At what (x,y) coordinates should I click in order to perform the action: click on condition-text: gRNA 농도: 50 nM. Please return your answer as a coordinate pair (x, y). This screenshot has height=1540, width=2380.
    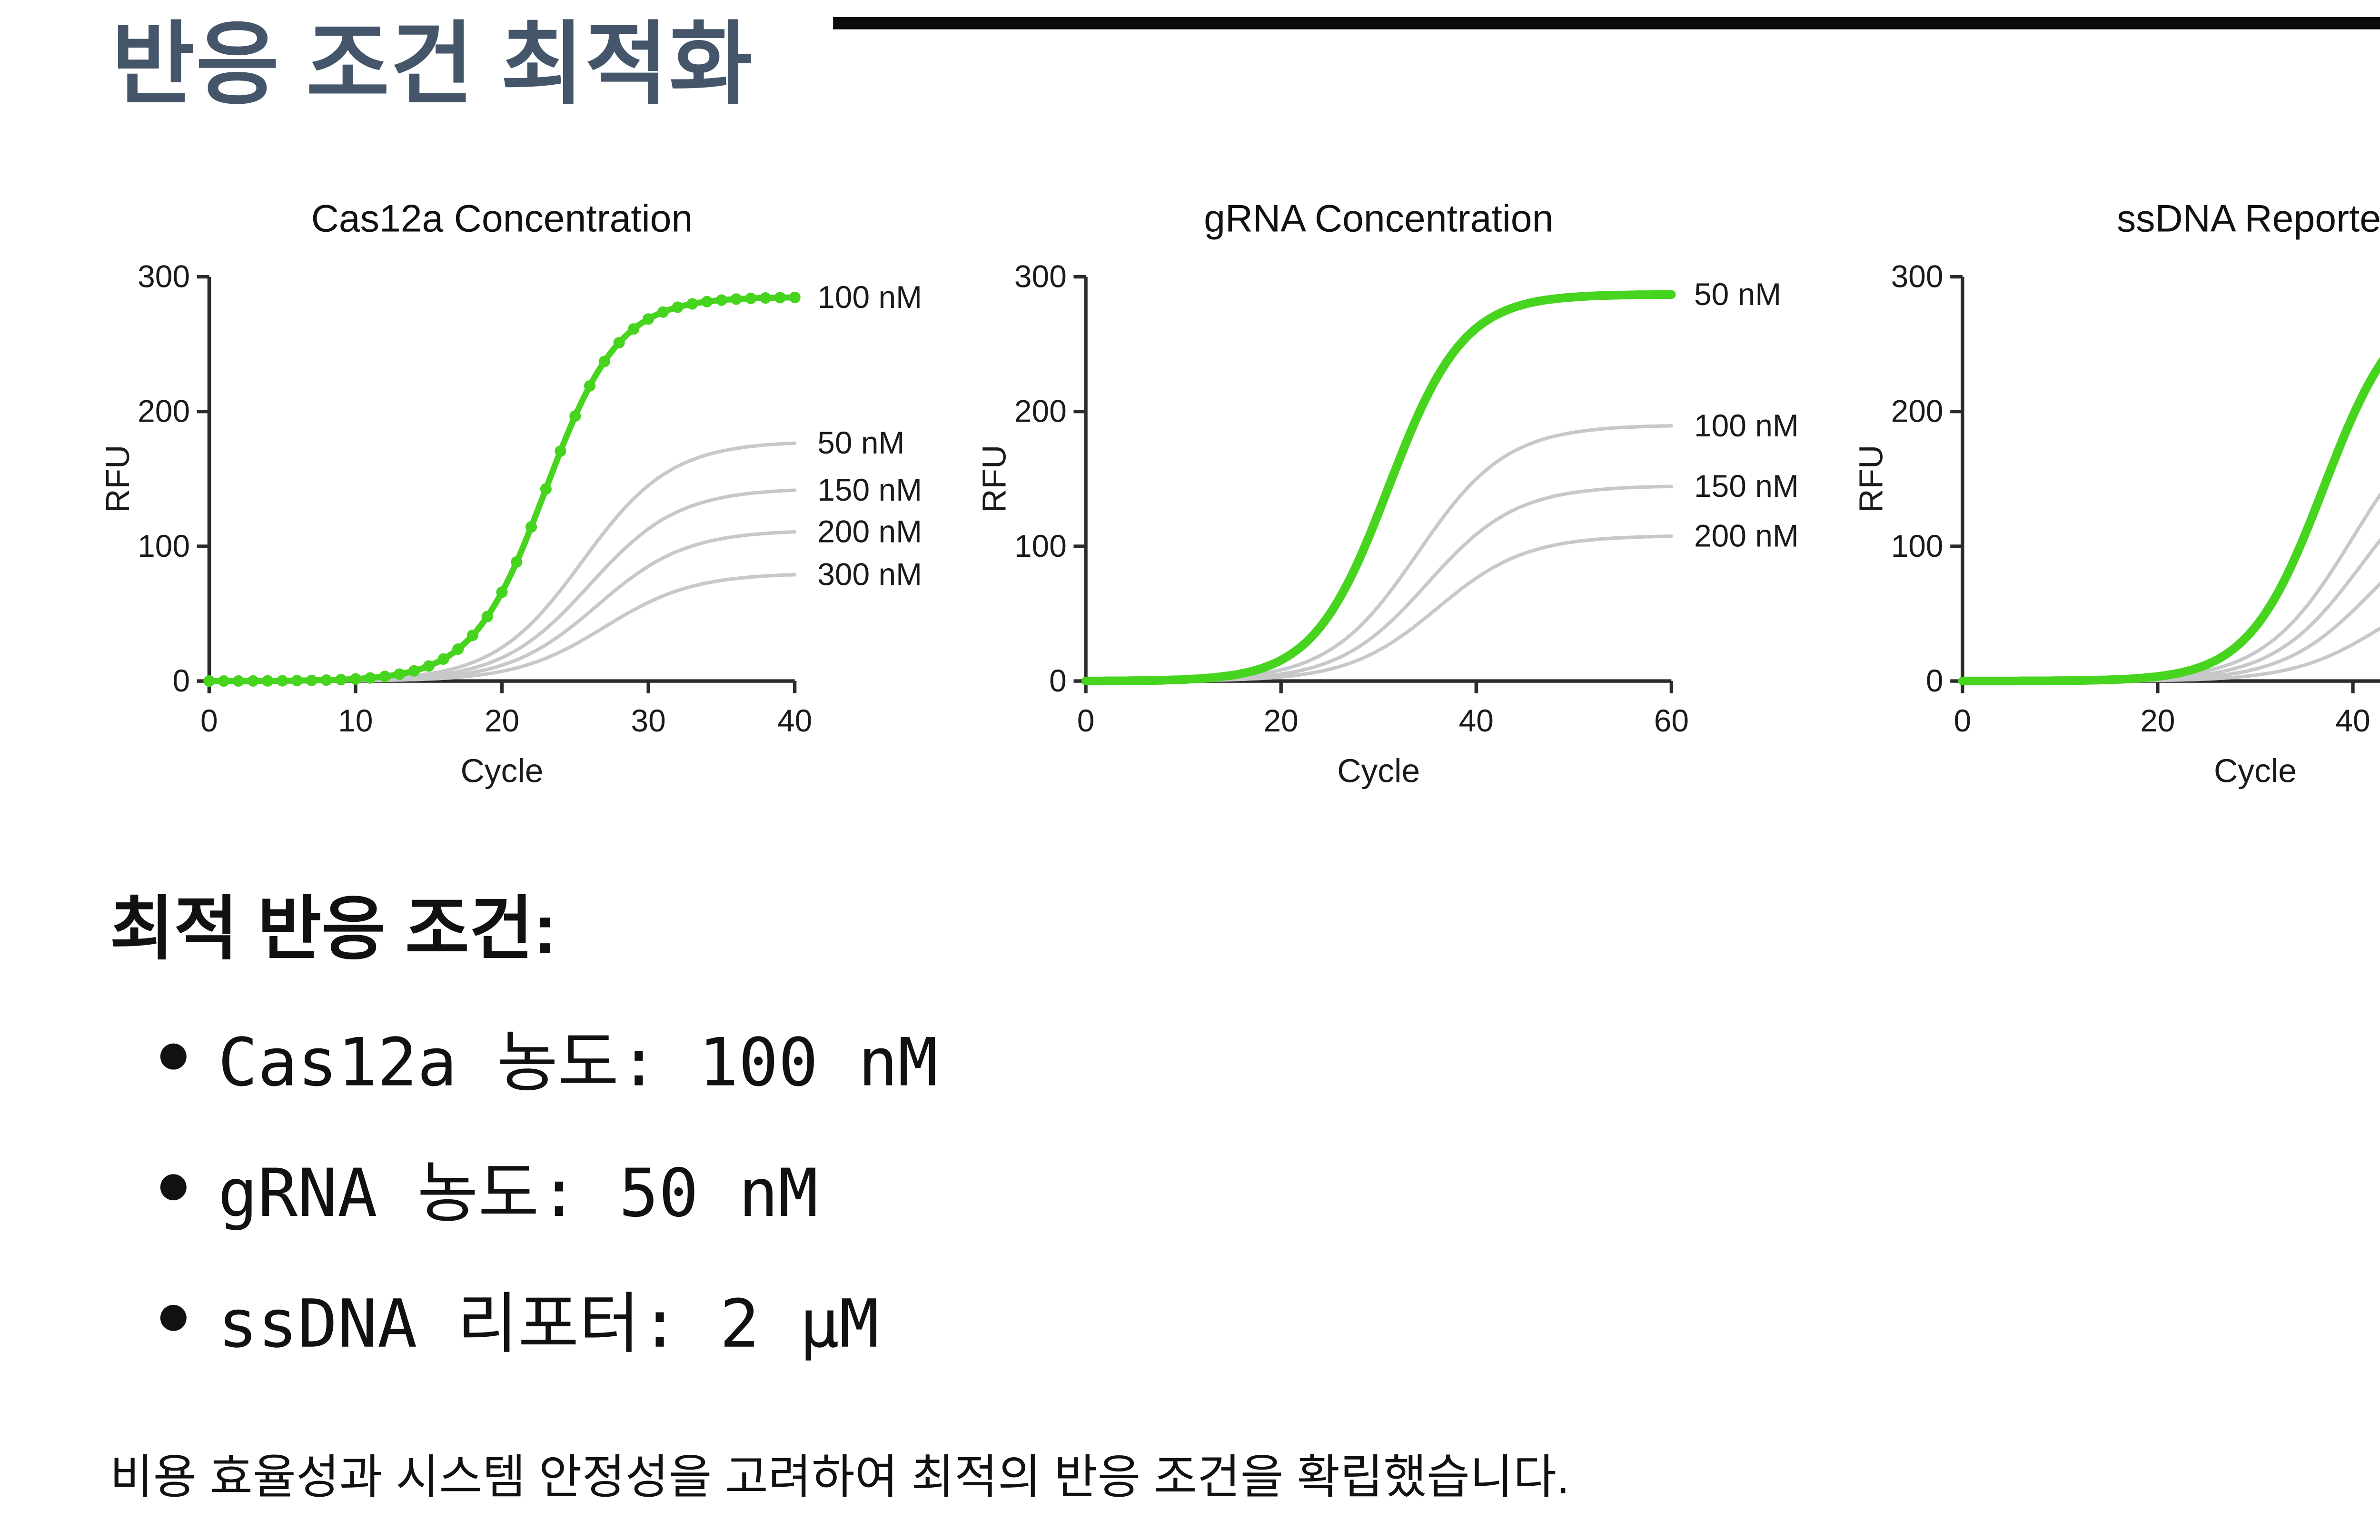
    Looking at the image, I should click on (518, 1193).